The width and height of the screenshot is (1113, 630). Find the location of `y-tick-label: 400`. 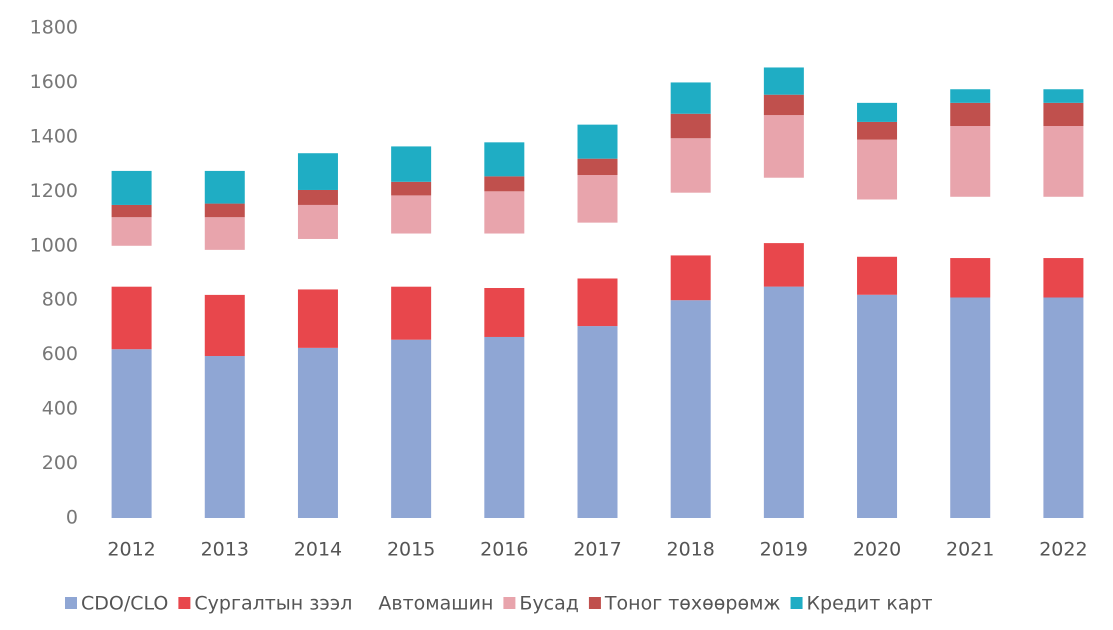

y-tick-label: 400 is located at coordinates (60, 409).